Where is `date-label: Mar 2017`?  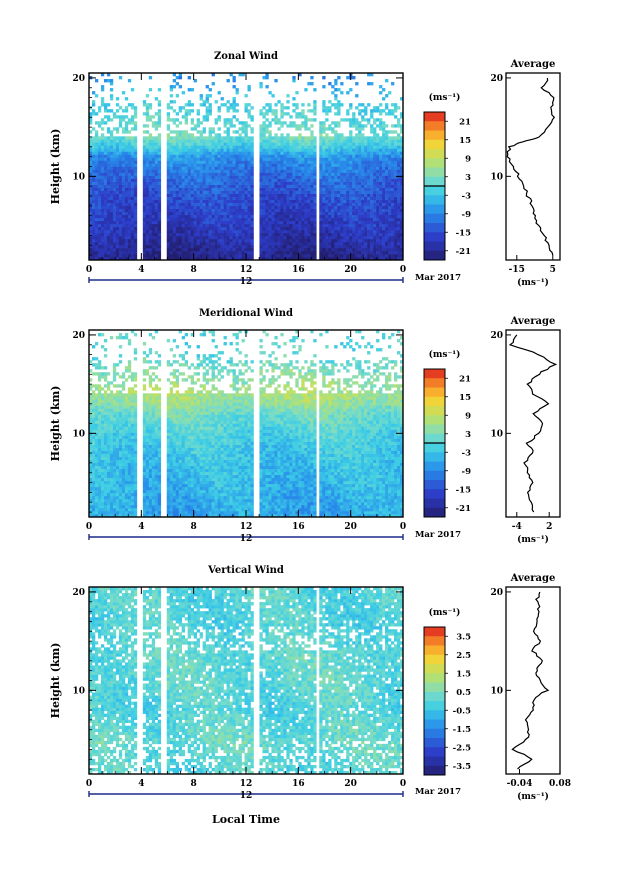 date-label: Mar 2017 is located at coordinates (438, 278).